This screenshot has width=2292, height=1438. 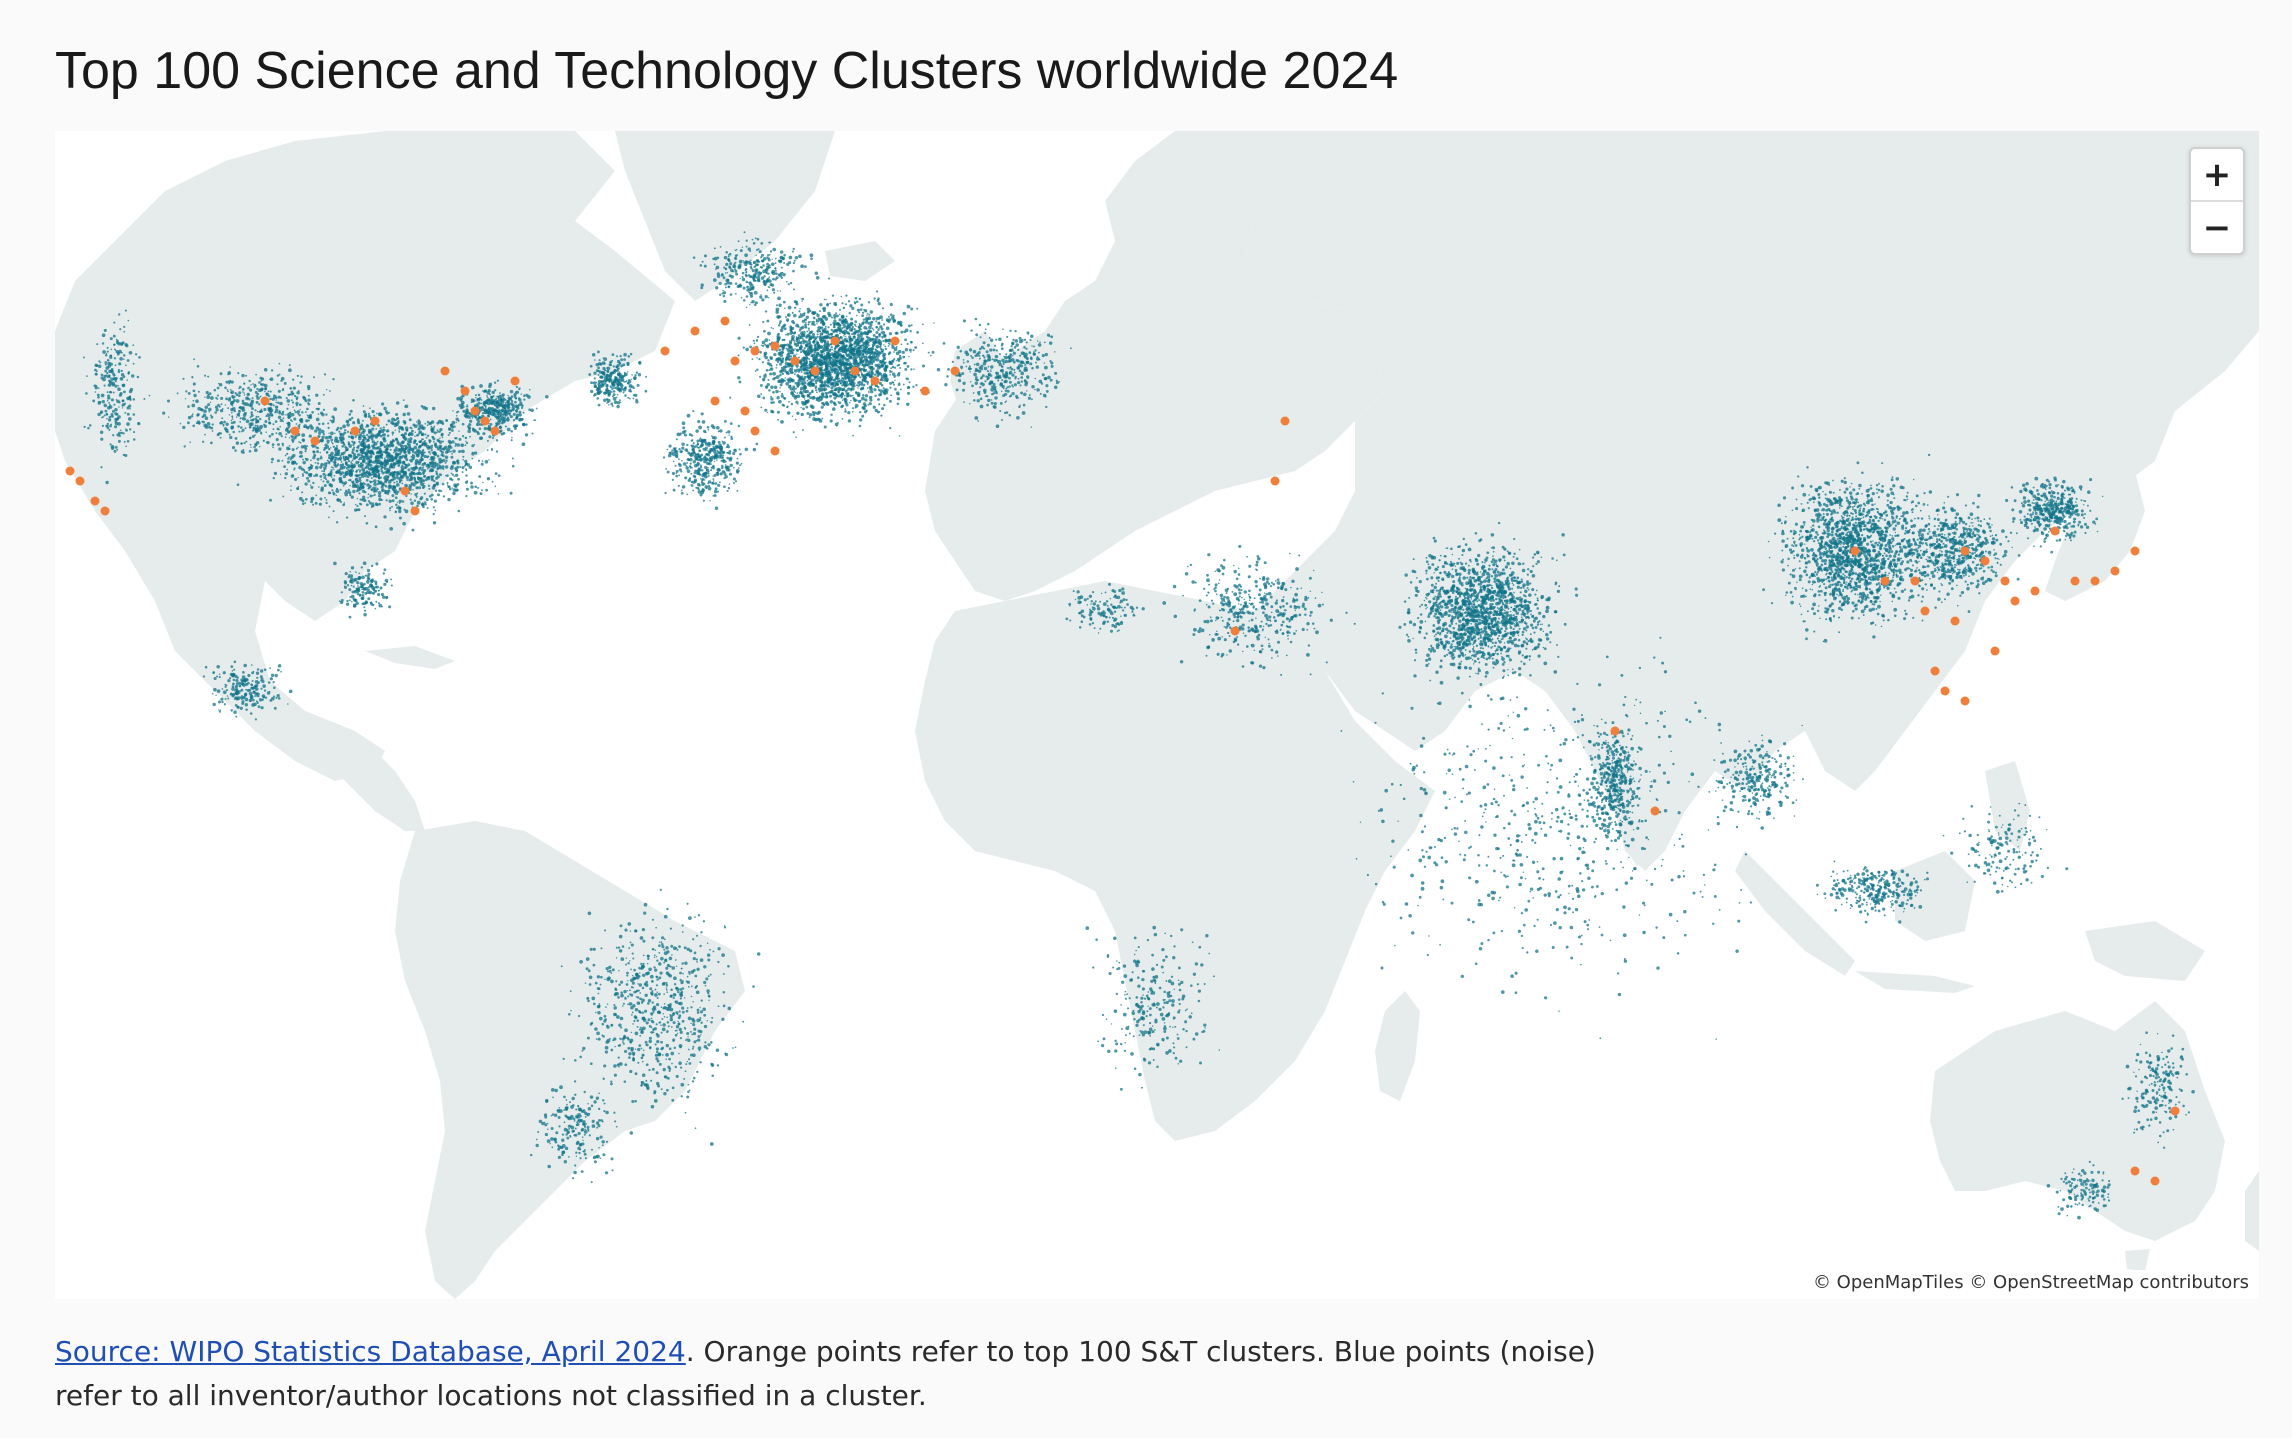 What do you see at coordinates (410, 657) in the screenshot?
I see `land-cuba` at bounding box center [410, 657].